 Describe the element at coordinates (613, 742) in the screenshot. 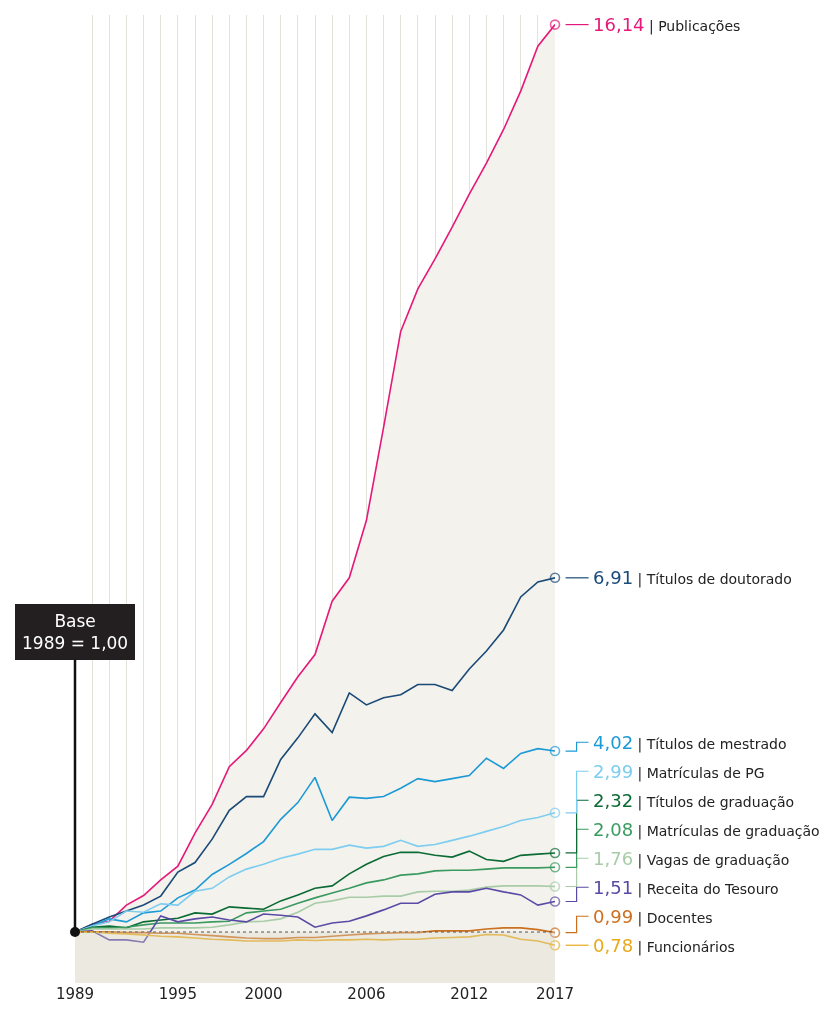

I see `data-label: 4,02` at that location.